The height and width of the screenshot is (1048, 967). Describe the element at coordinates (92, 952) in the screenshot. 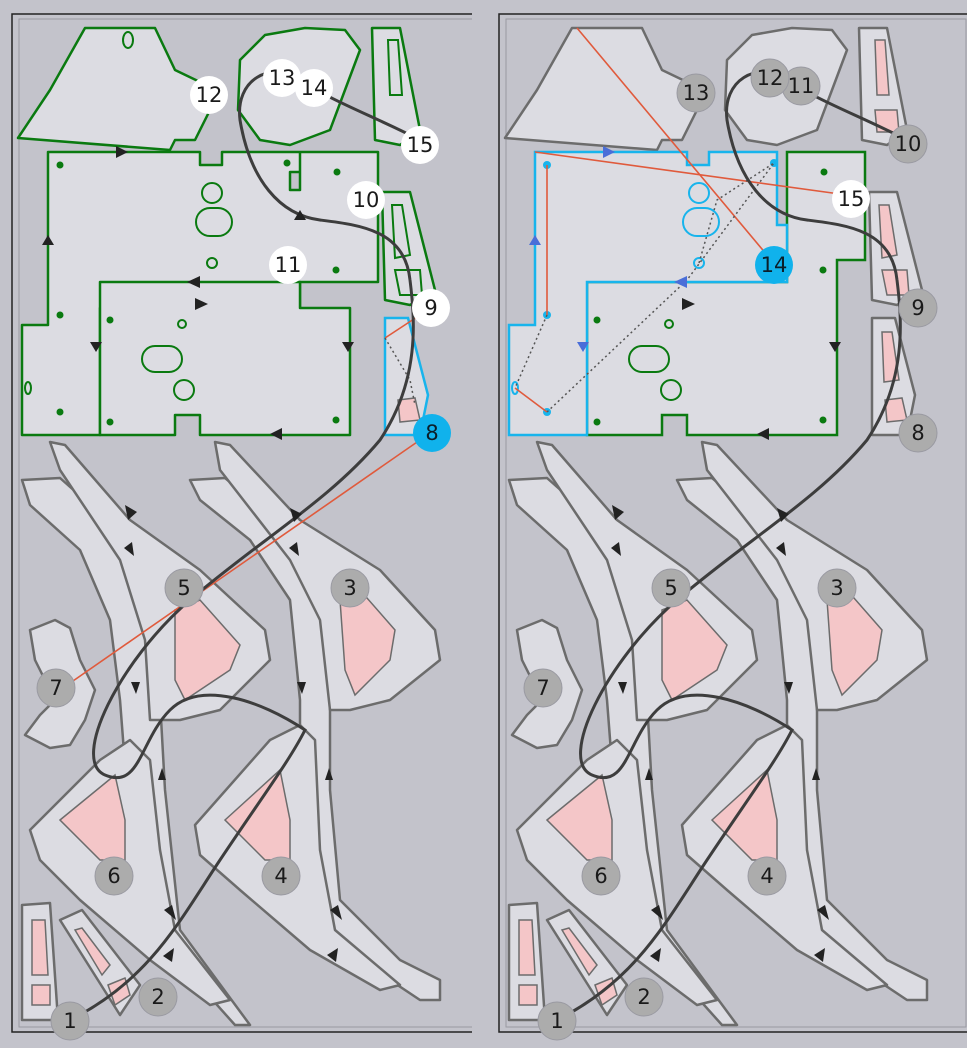

I see `hole-small-b` at that location.